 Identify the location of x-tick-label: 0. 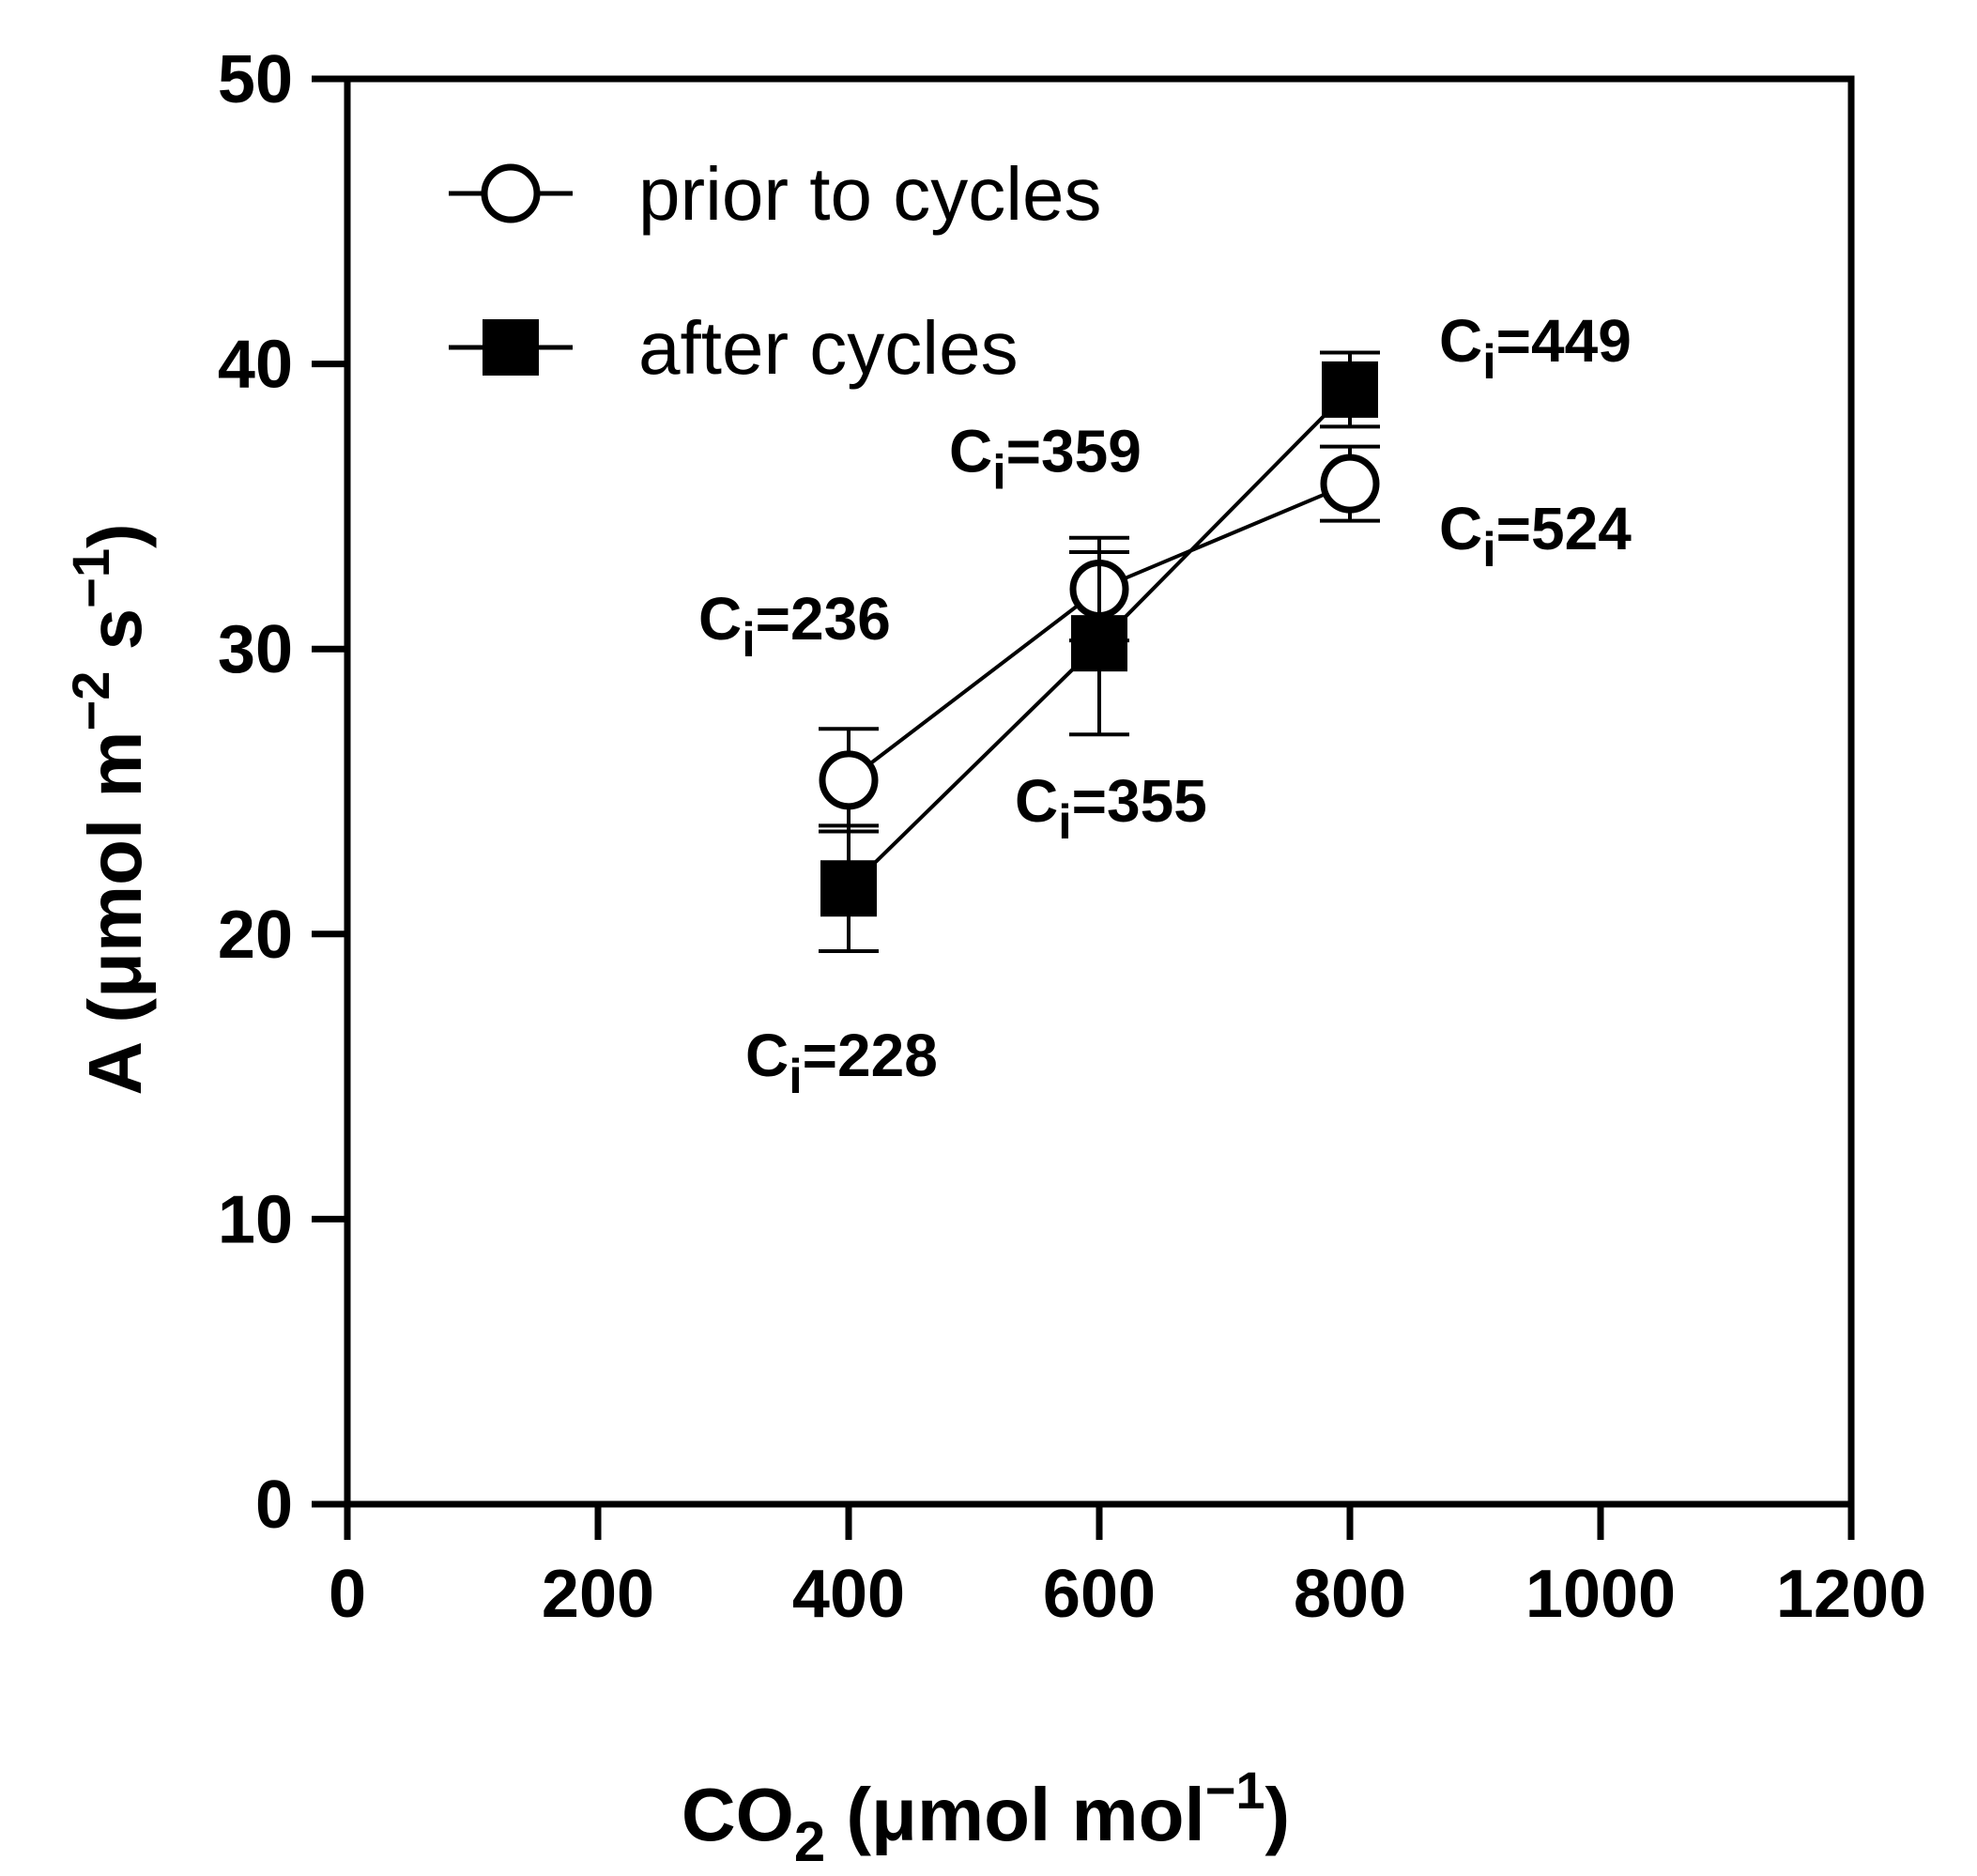
(347, 1594).